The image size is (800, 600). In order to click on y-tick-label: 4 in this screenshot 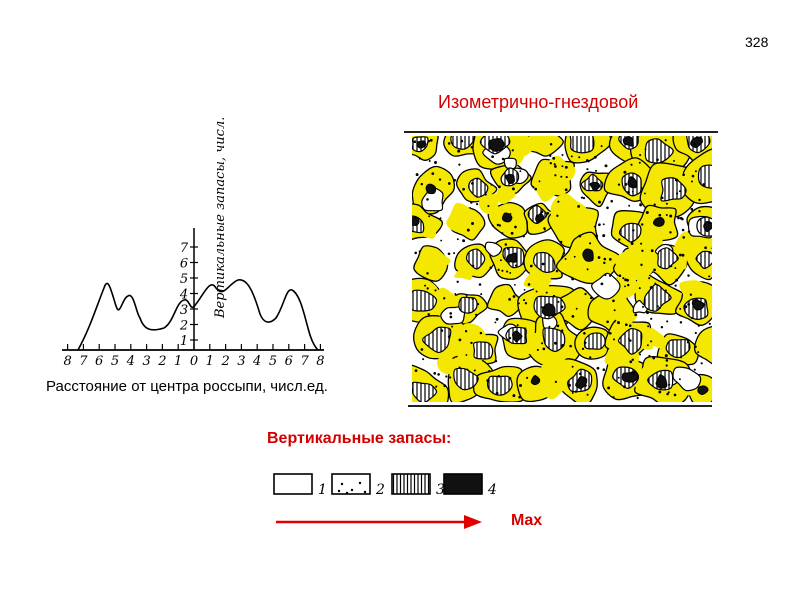, I will do `click(183, 295)`.